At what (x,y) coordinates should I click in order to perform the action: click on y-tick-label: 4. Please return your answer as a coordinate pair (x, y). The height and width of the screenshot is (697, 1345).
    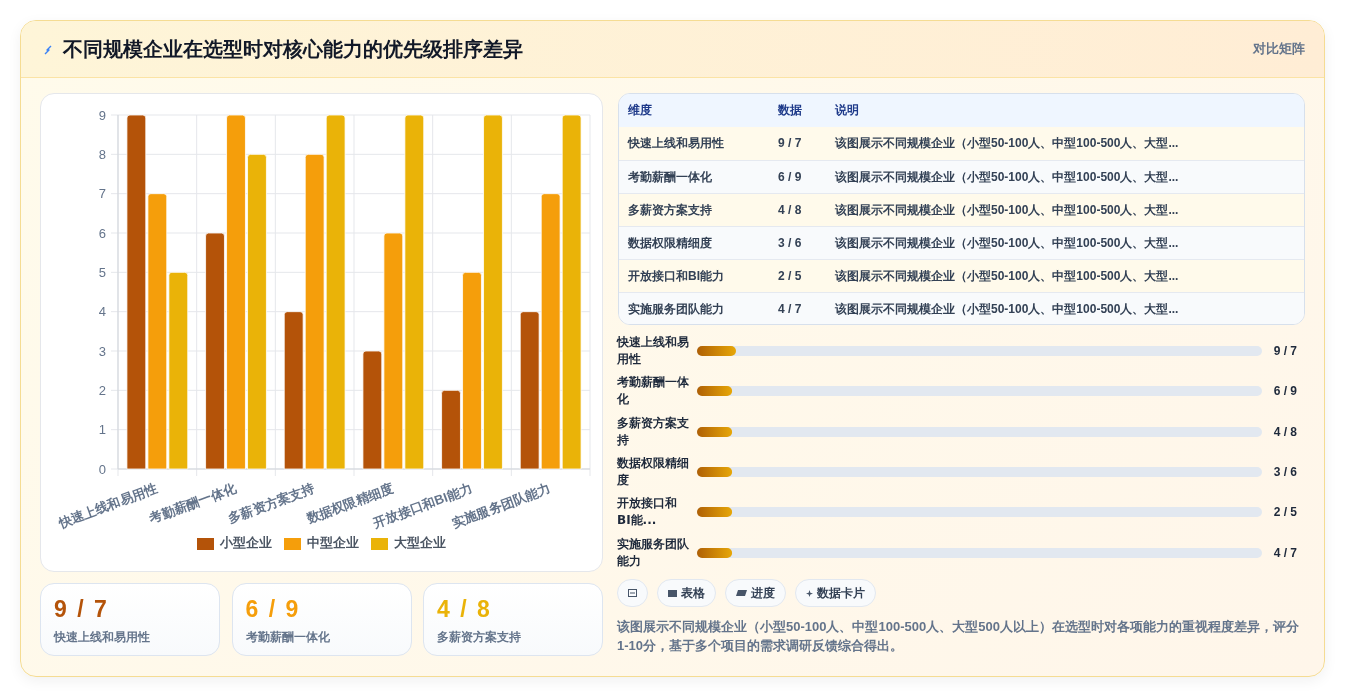
    Looking at the image, I should click on (102, 312).